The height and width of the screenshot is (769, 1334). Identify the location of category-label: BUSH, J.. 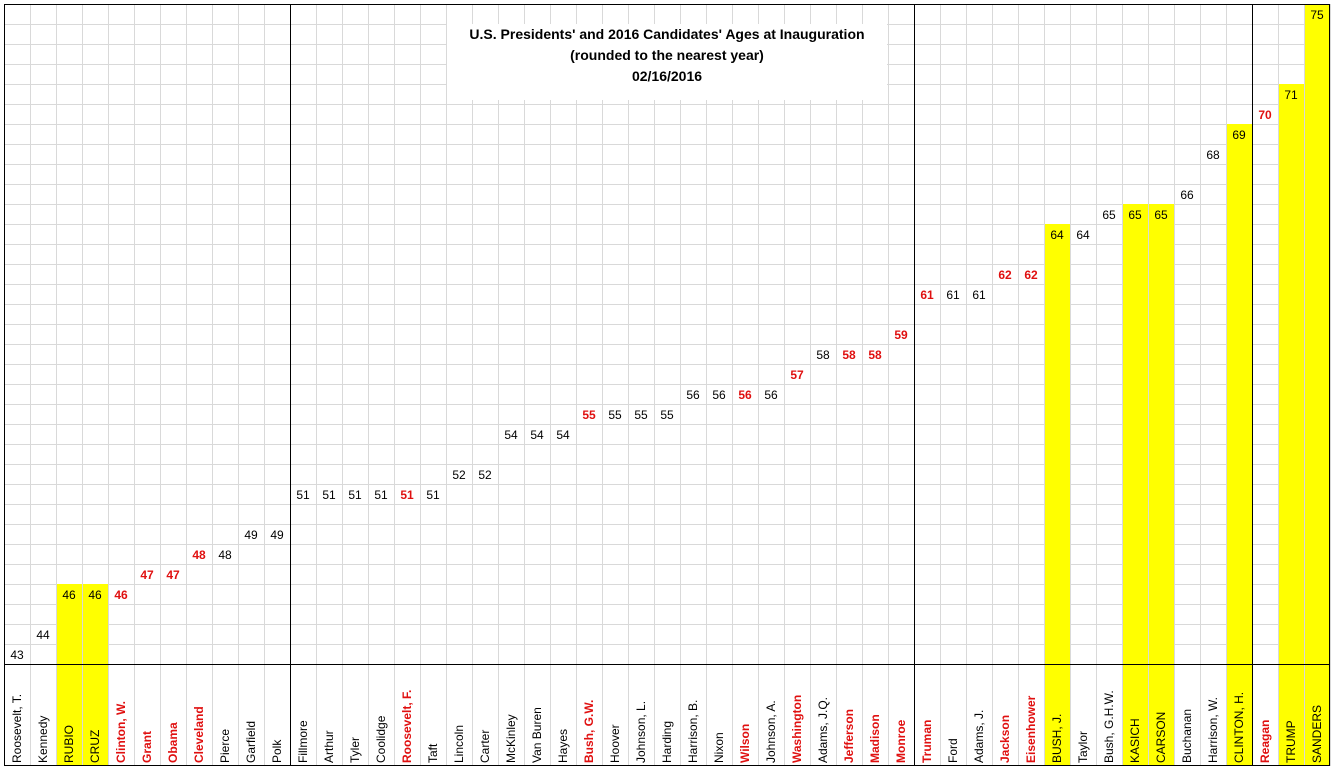
(1057, 738).